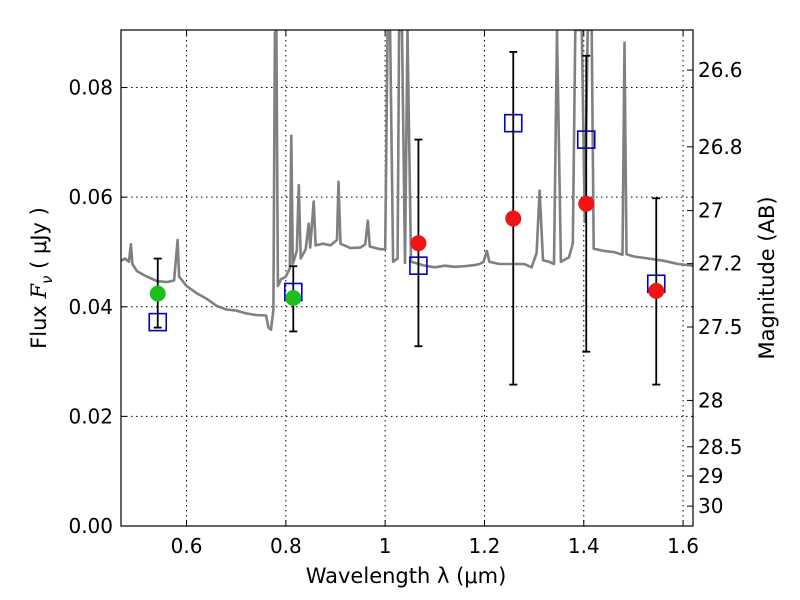 The height and width of the screenshot is (600, 800). I want to click on x-tick-label: 0.8, so click(286, 546).